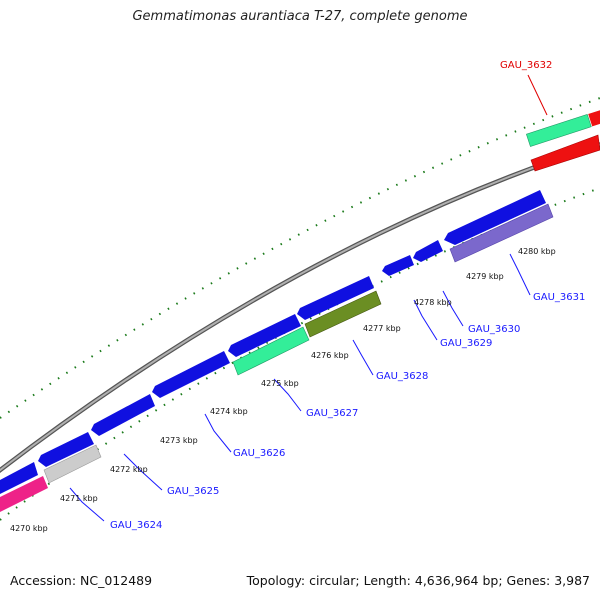 The image size is (600, 600). I want to click on gene-label-gau-3630: GAU_3630, so click(494, 329).